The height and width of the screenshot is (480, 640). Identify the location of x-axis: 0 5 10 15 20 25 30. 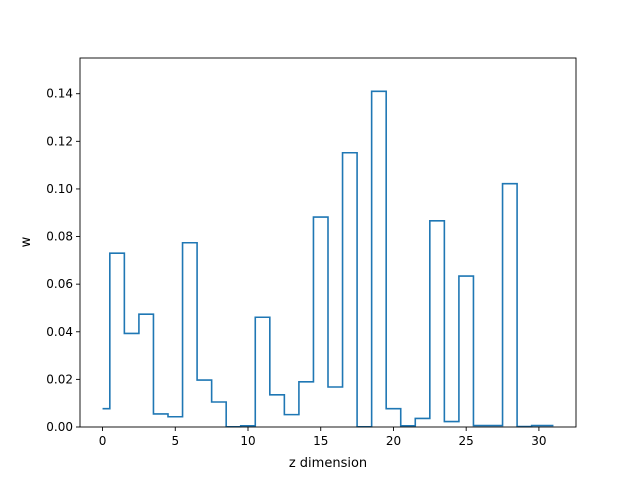
(323, 437).